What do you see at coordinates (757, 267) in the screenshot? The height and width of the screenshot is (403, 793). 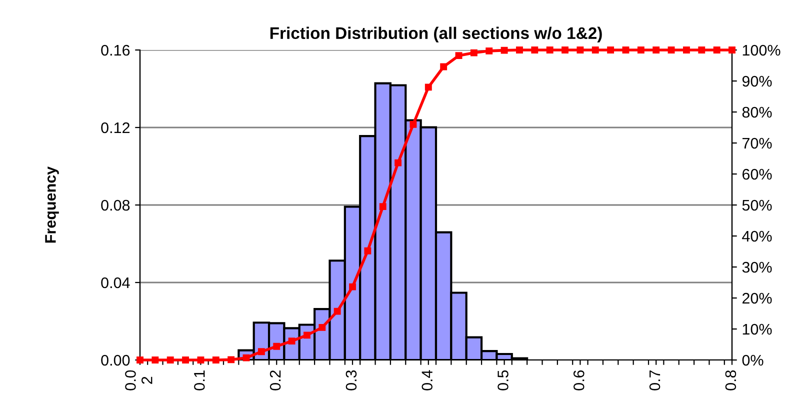 I see `y2-tick-label: 30%` at bounding box center [757, 267].